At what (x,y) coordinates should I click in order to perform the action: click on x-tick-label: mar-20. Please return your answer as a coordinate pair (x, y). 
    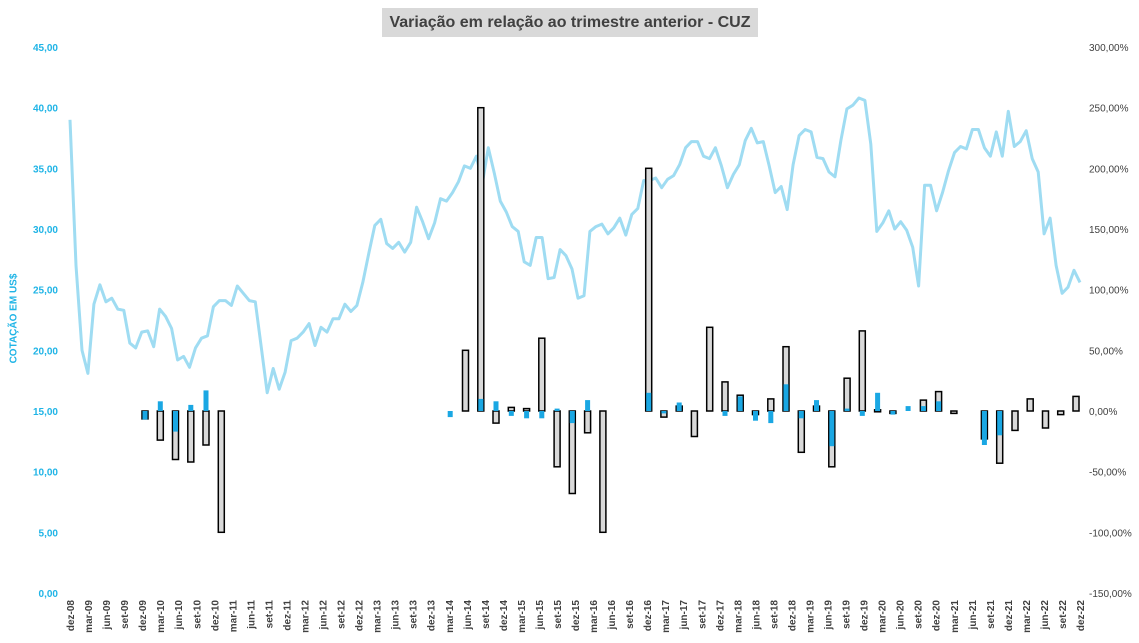
    Looking at the image, I should click on (883, 616).